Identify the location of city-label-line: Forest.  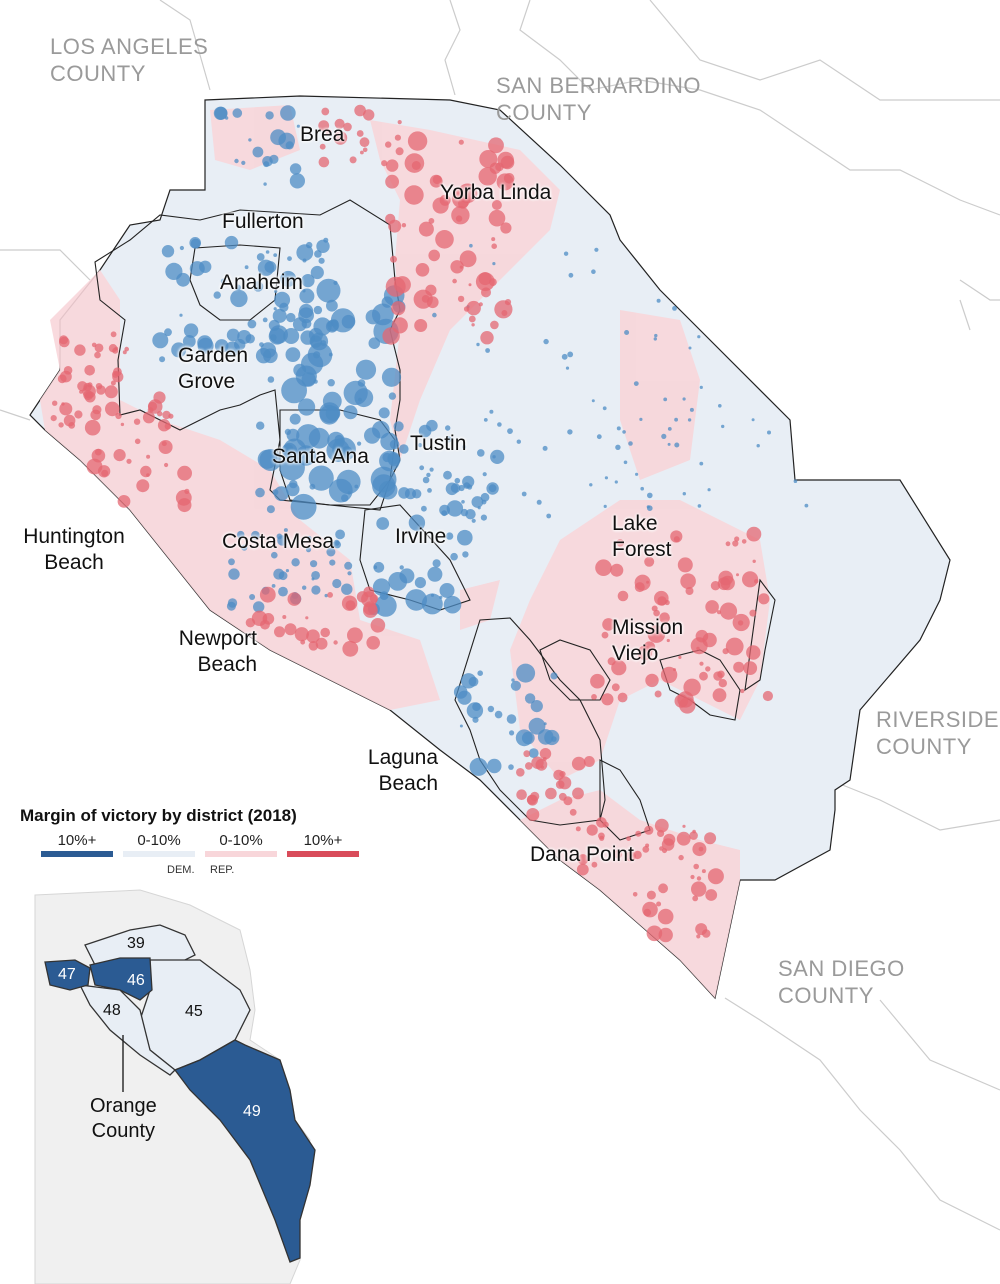
(642, 549).